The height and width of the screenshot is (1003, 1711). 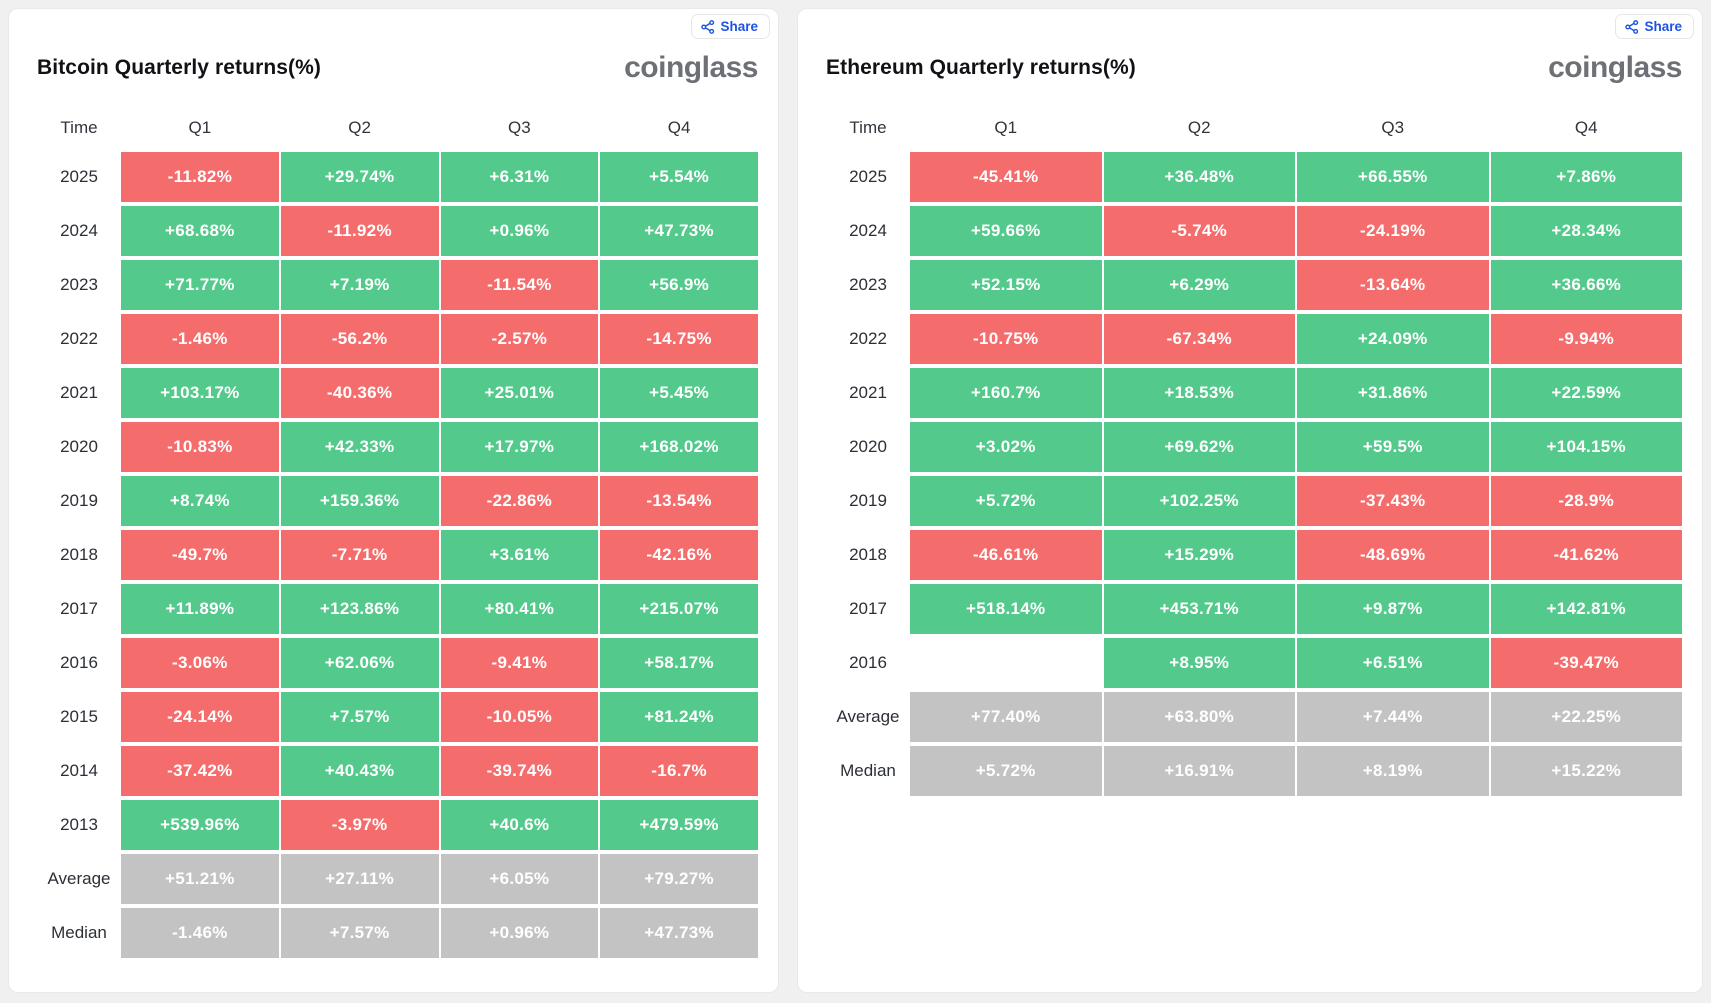 What do you see at coordinates (79, 662) in the screenshot?
I see `row-label: 2016` at bounding box center [79, 662].